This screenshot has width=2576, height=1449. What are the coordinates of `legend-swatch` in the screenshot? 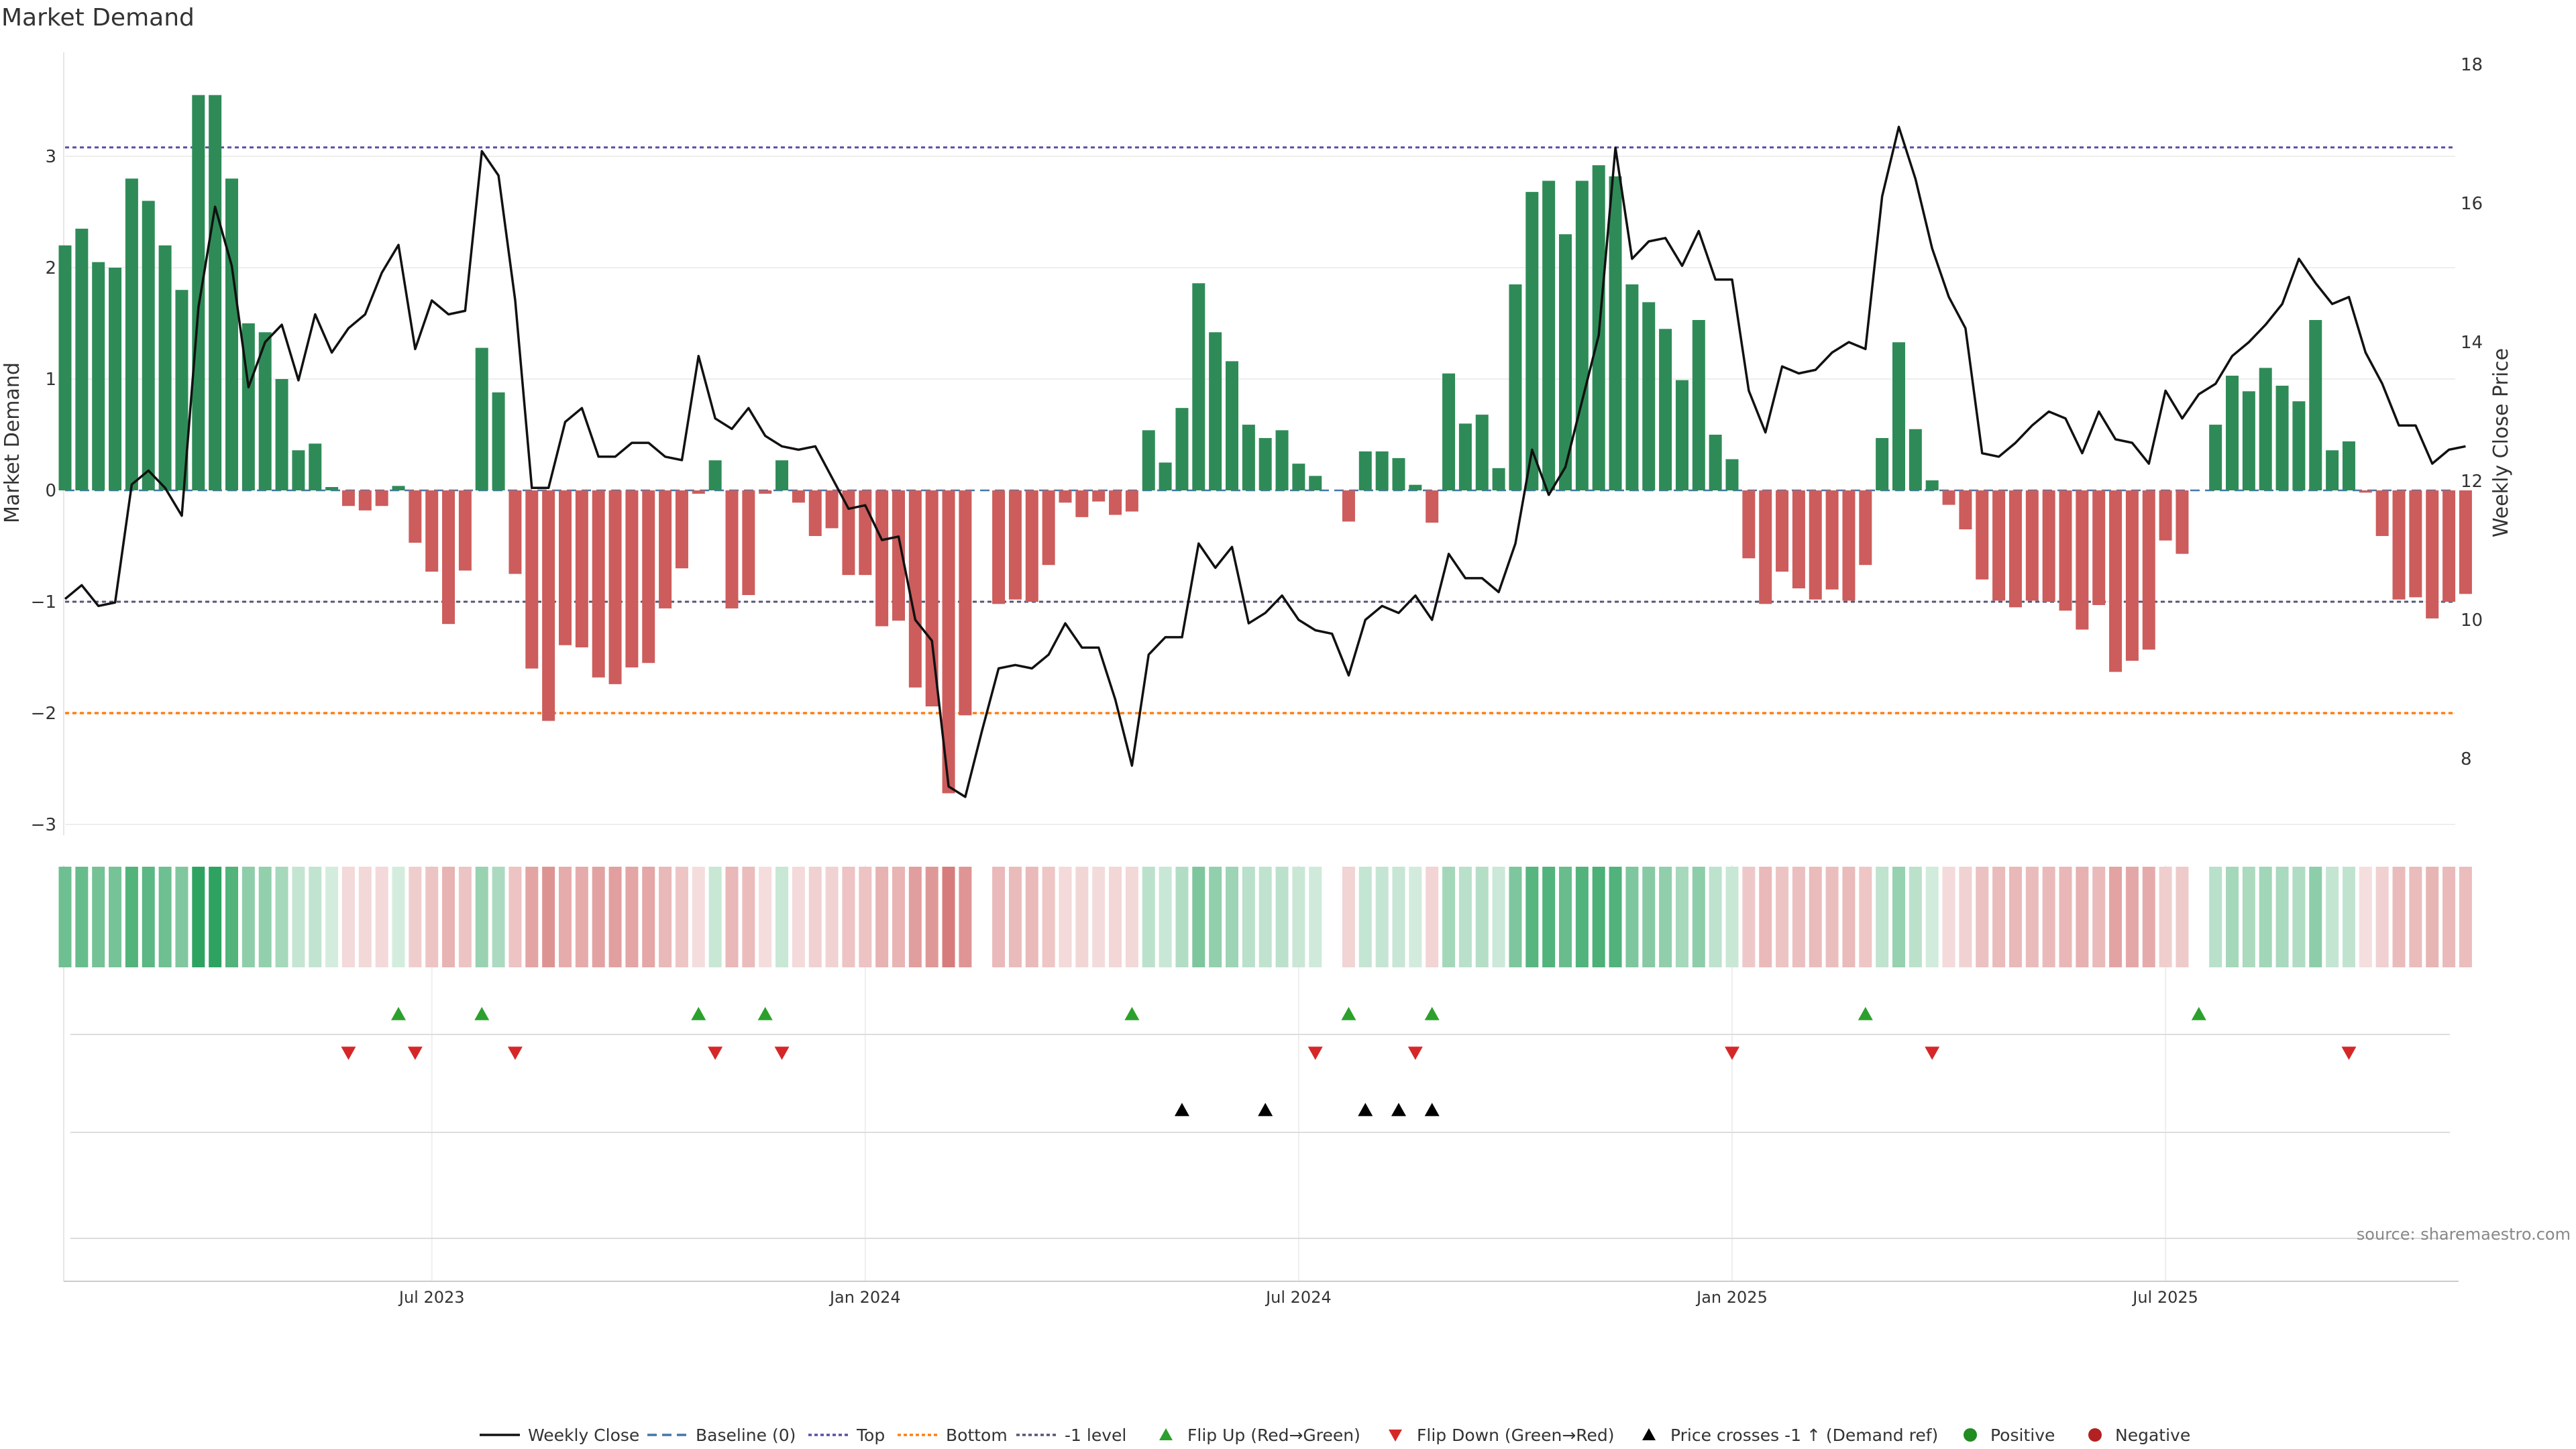 It's located at (1649, 1434).